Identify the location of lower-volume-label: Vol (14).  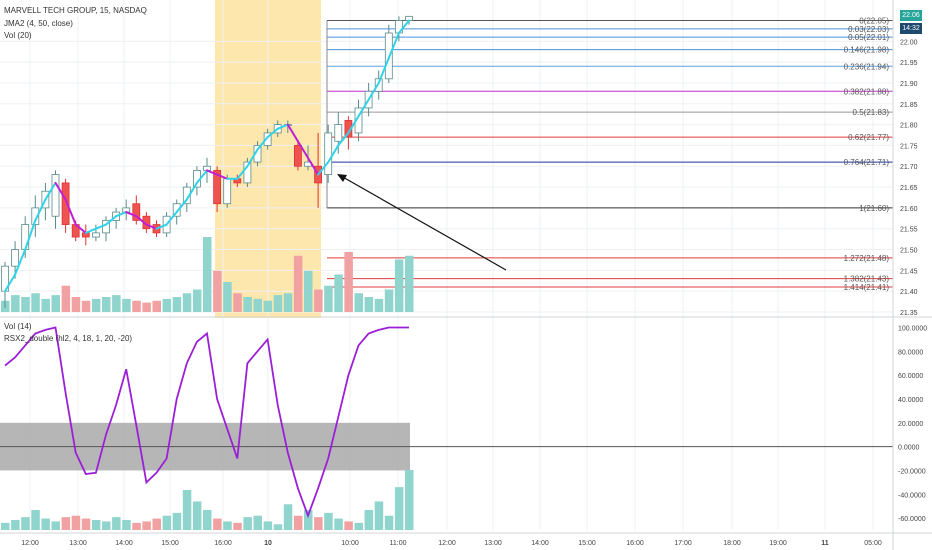
(18, 326).